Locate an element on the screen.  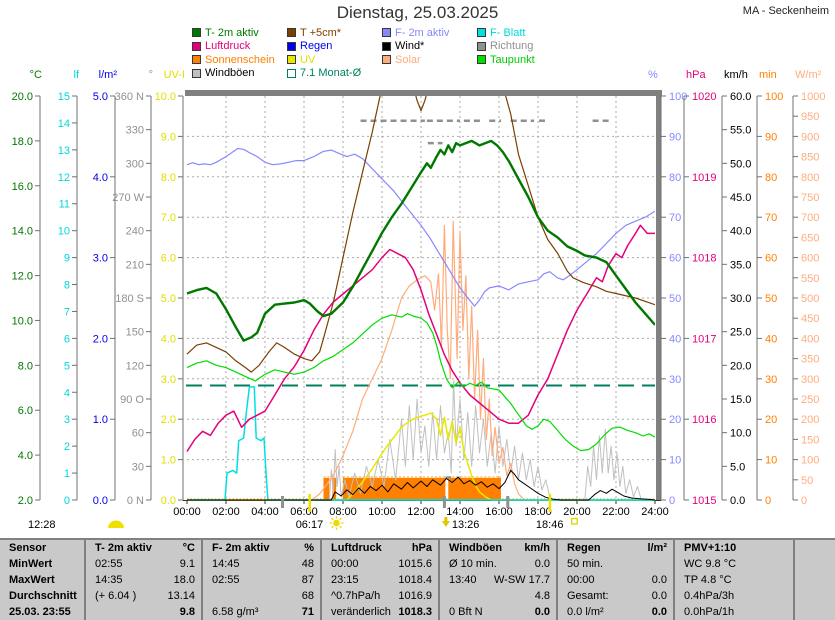
axis-tick-label: 9 is located at coordinates (67, 259).